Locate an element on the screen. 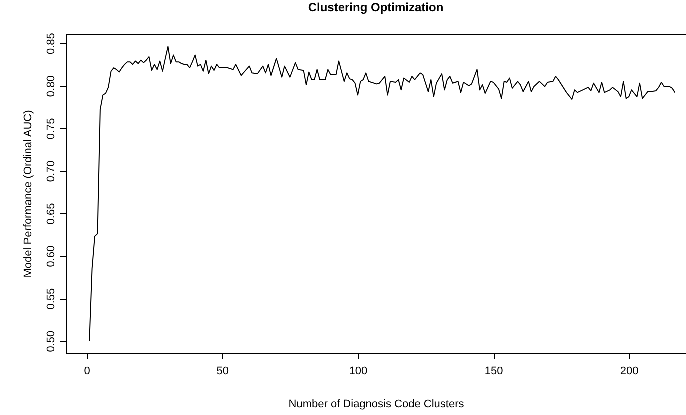 The image size is (686, 415). y-tick-label: 0.65 is located at coordinates (52, 214).